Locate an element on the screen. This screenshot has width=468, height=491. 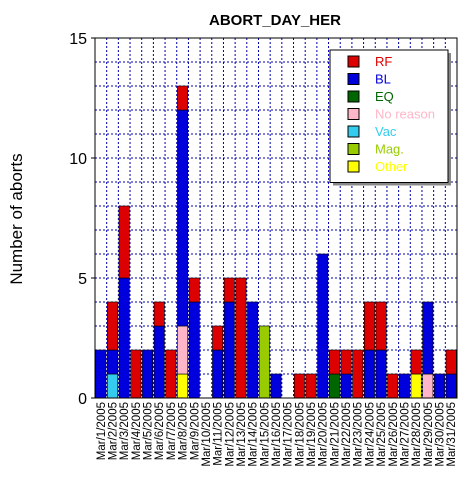
x-tick-label: Mar/12/2005 is located at coordinates (230, 434).